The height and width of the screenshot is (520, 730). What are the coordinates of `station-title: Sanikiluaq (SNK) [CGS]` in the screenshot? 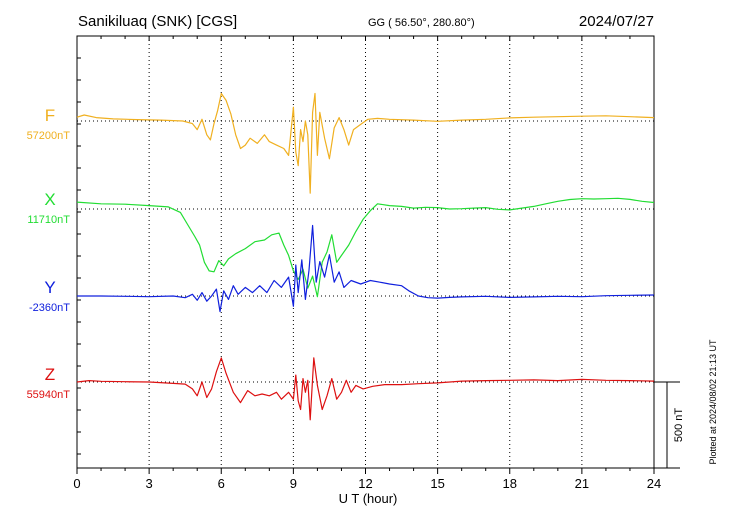 It's located at (157, 21).